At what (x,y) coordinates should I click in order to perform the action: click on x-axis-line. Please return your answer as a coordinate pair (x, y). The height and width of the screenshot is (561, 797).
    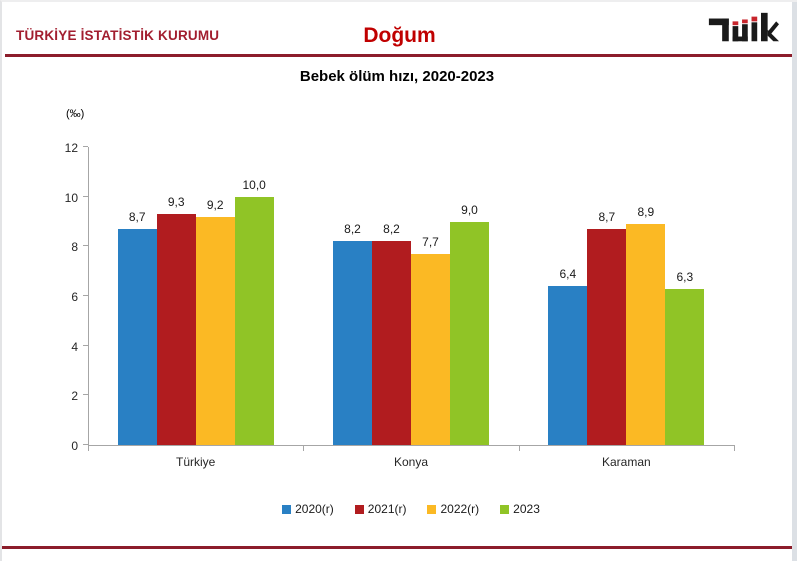
    Looking at the image, I should click on (411, 445).